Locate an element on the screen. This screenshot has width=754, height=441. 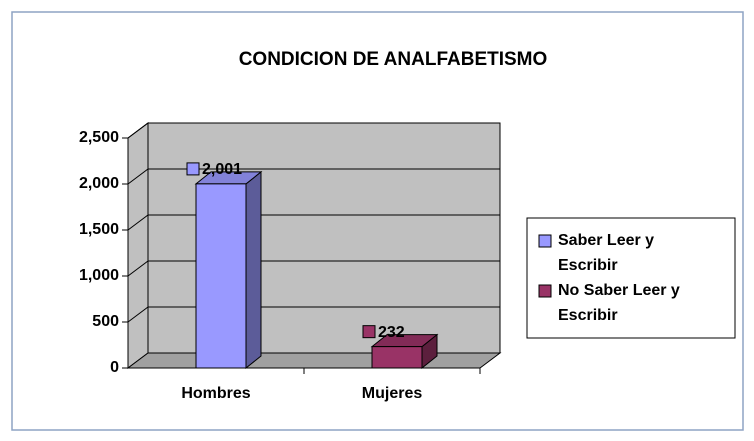
floor is located at coordinates (314, 360).